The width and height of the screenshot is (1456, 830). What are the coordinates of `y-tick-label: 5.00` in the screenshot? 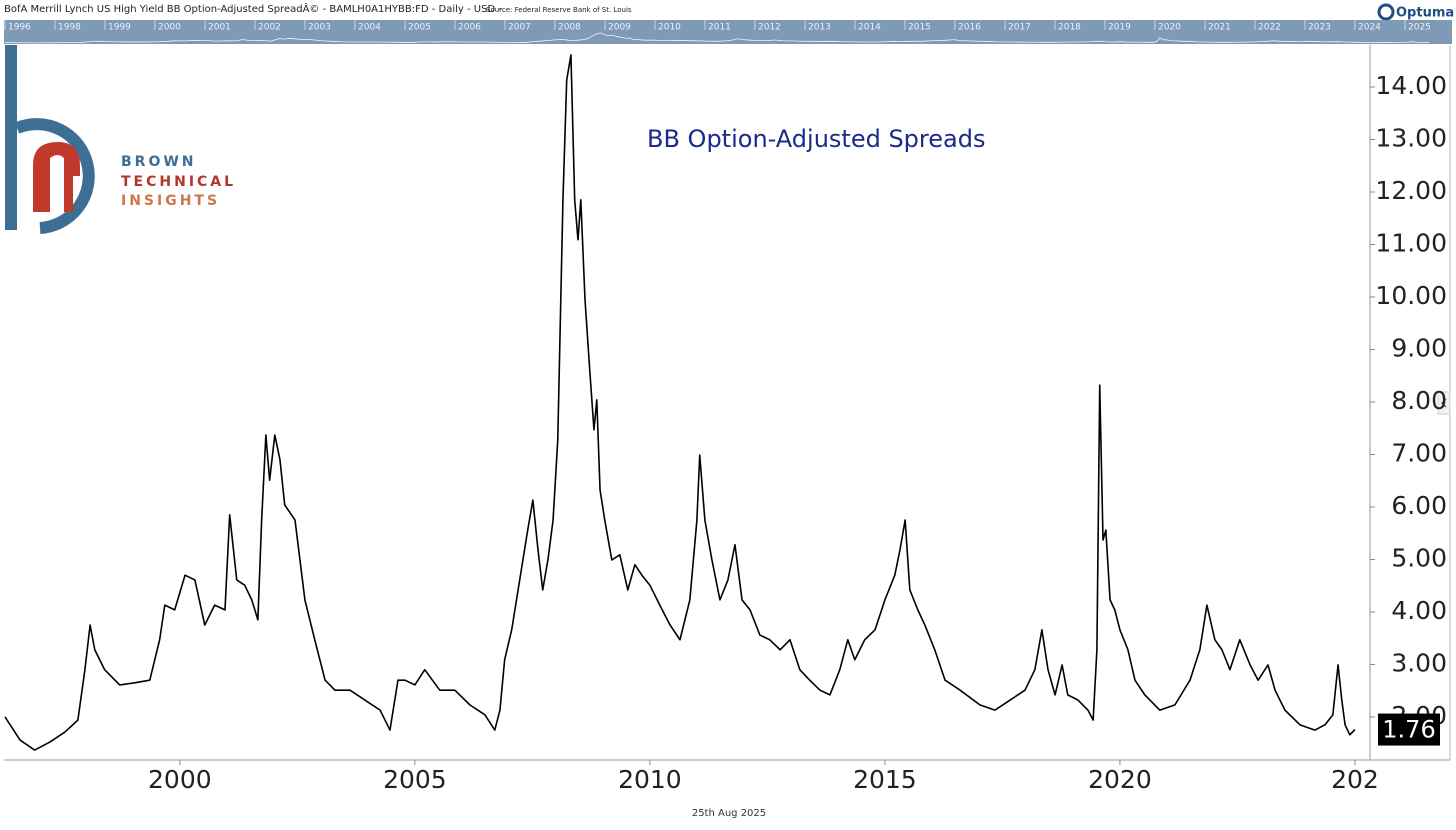 It's located at (1419, 557).